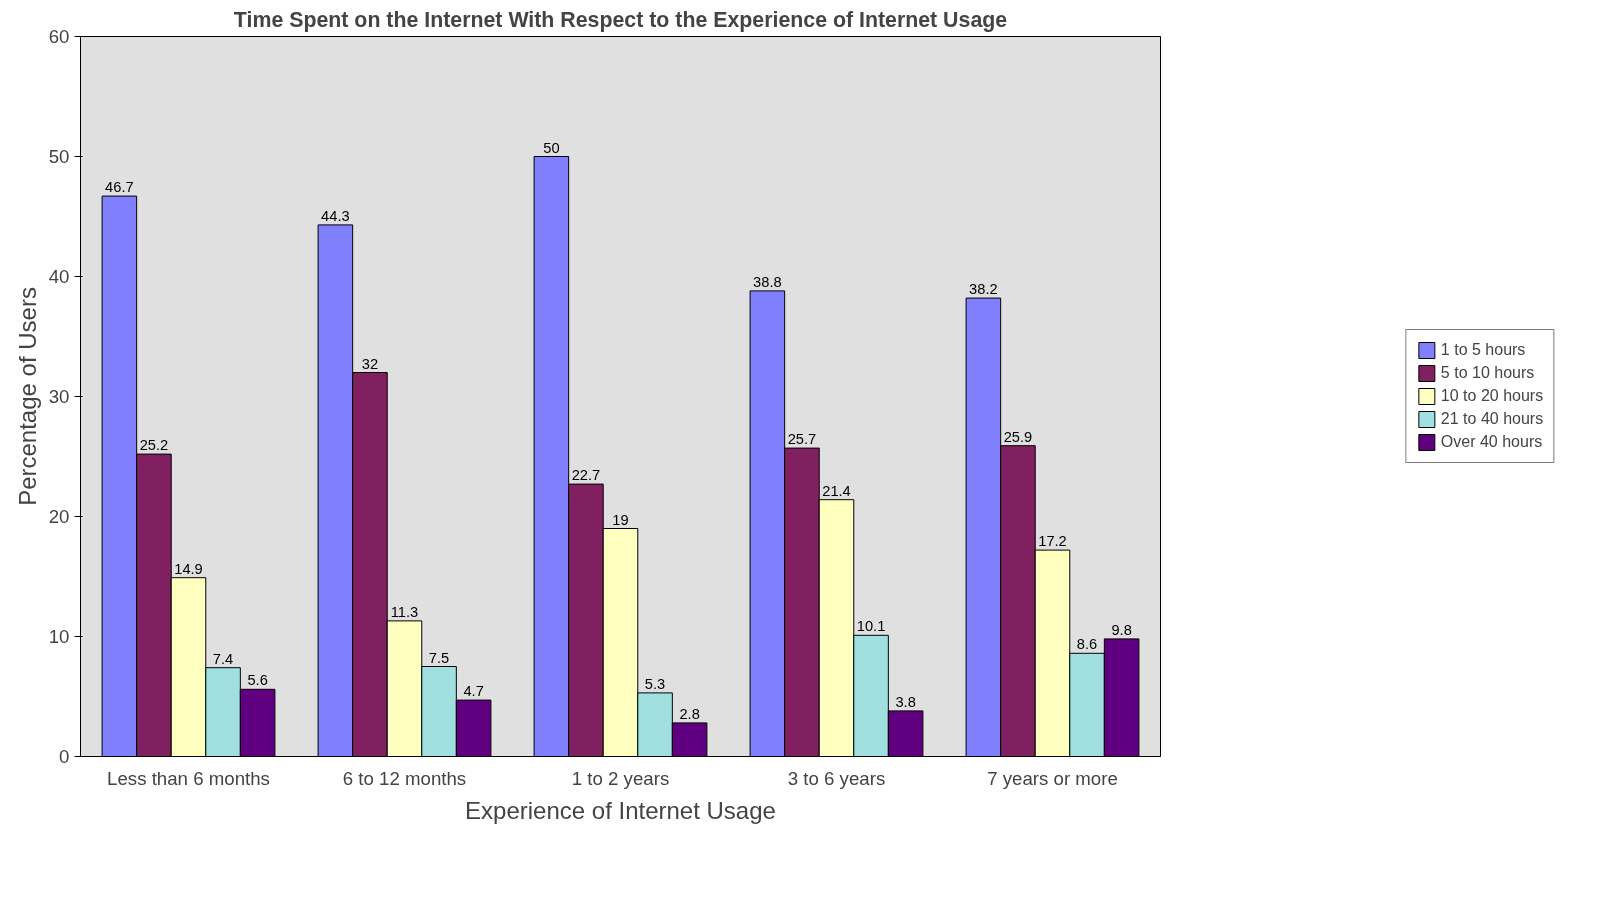  I want to click on y-tick-label: 20, so click(59, 516).